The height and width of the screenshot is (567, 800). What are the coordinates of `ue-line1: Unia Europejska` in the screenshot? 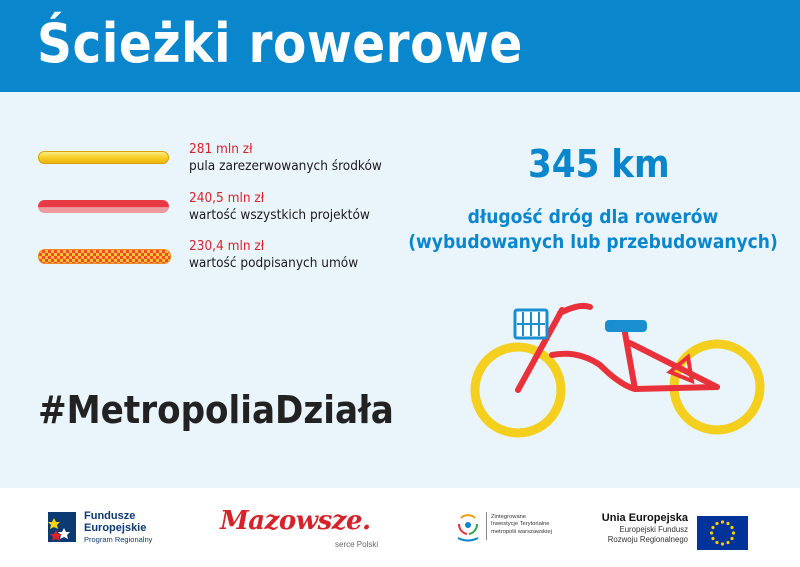 It's located at (644, 518).